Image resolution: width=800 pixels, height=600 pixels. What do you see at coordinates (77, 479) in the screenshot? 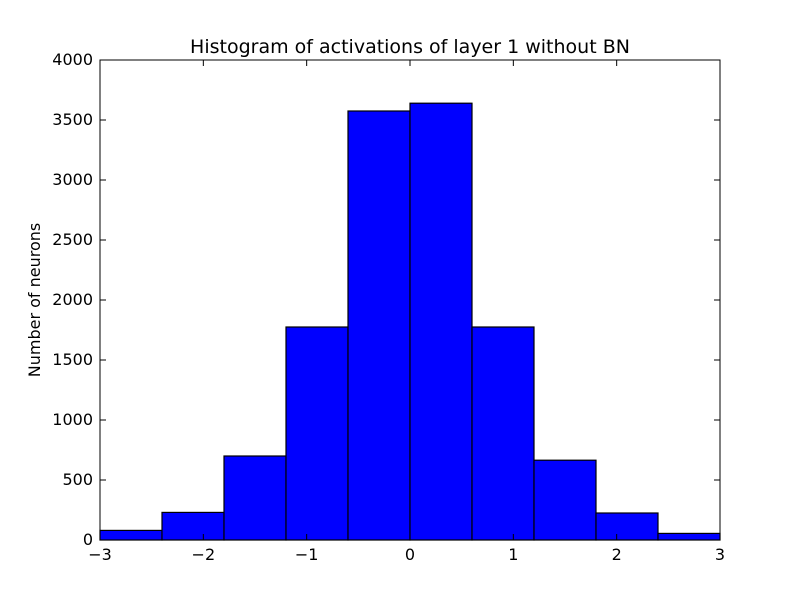
I see `y-tick-label: 500` at bounding box center [77, 479].